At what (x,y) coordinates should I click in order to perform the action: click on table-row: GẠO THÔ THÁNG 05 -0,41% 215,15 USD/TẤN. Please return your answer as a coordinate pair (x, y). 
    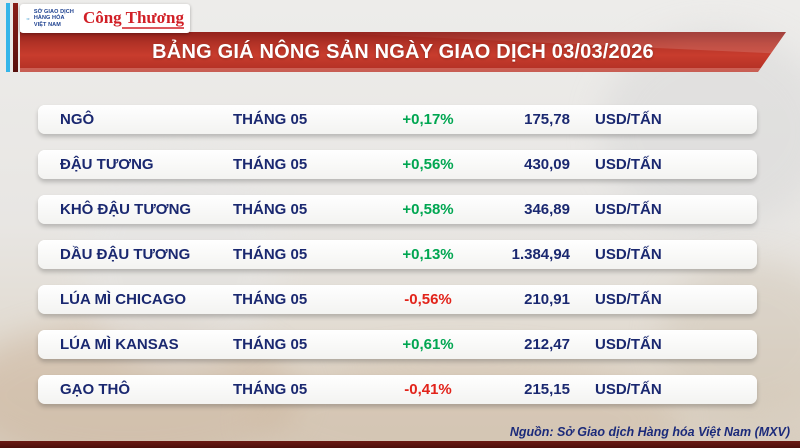
    Looking at the image, I should click on (397, 389).